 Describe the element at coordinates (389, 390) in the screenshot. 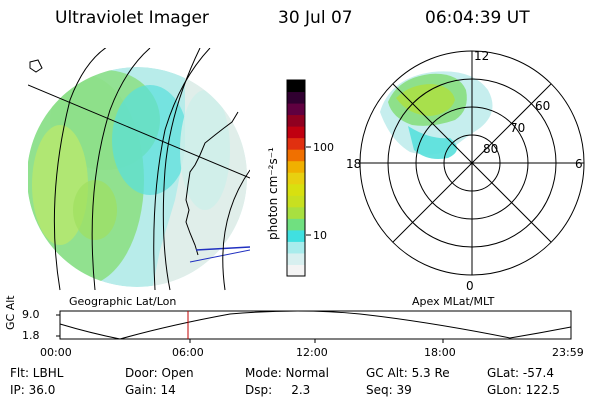

I see `info-seq: Seq: 39` at that location.